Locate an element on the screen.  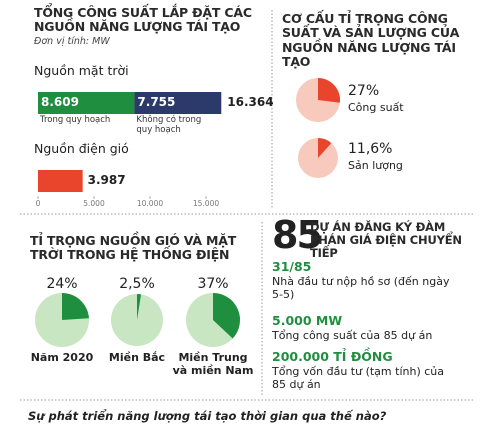
stat-value: 200.000 TỈ ĐỒNG is located at coordinates (332, 356).